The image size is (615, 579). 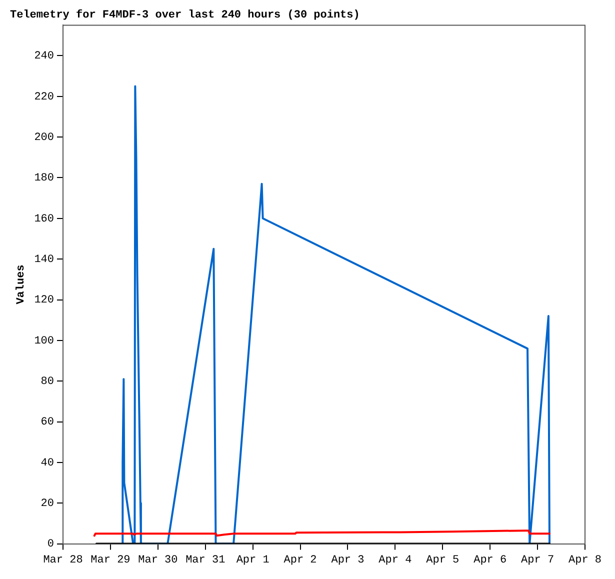 I want to click on x-tick-label: Apr 3, so click(x=347, y=560).